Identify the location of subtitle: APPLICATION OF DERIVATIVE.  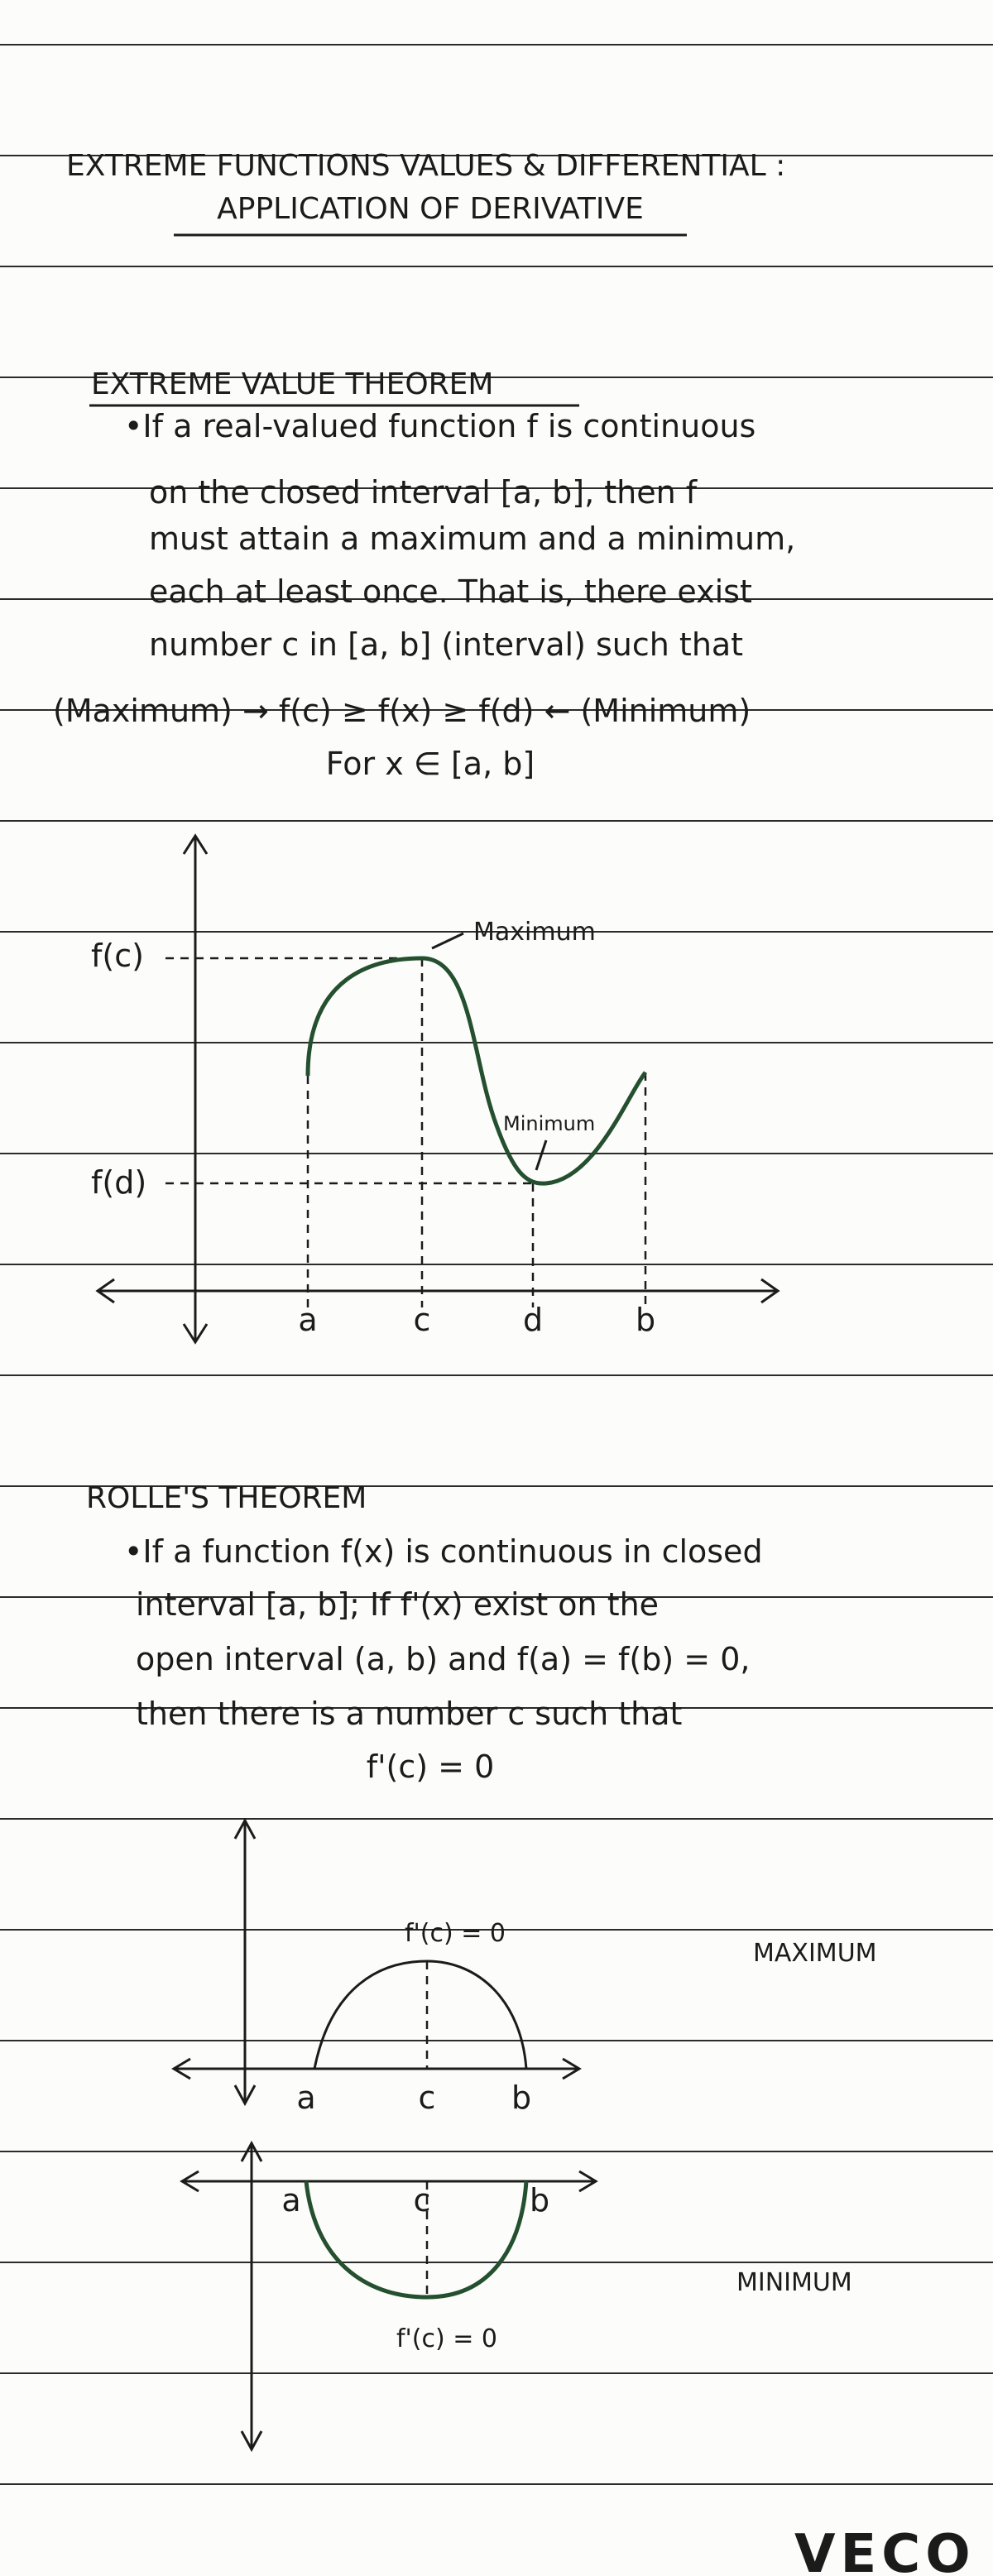
(430, 209).